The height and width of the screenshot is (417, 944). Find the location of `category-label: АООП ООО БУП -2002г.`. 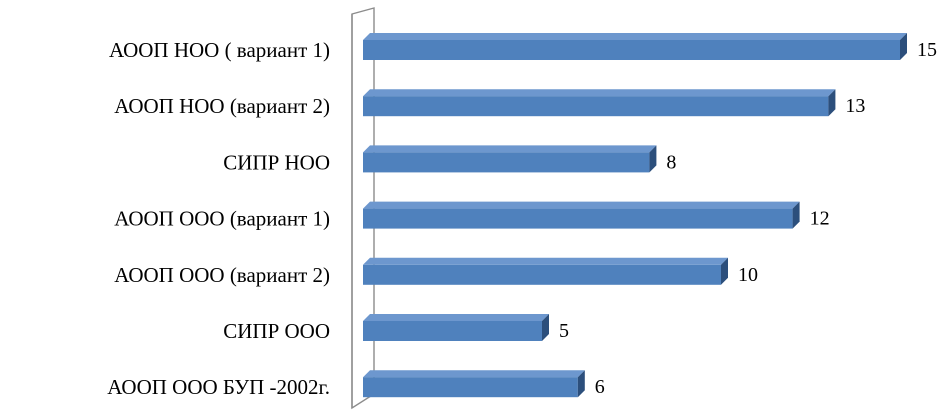

category-label: АООП ООО БУП -2002г. is located at coordinates (218, 387).